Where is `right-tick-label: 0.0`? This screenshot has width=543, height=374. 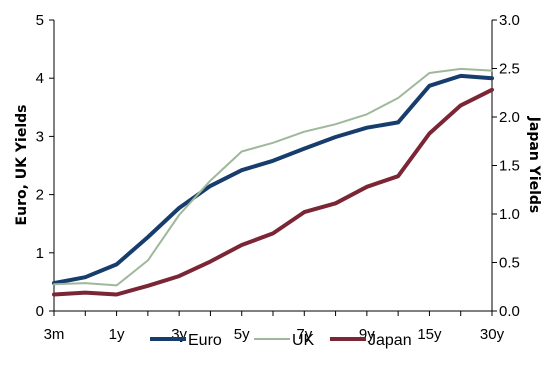 right-tick-label: 0.0 is located at coordinates (509, 311).